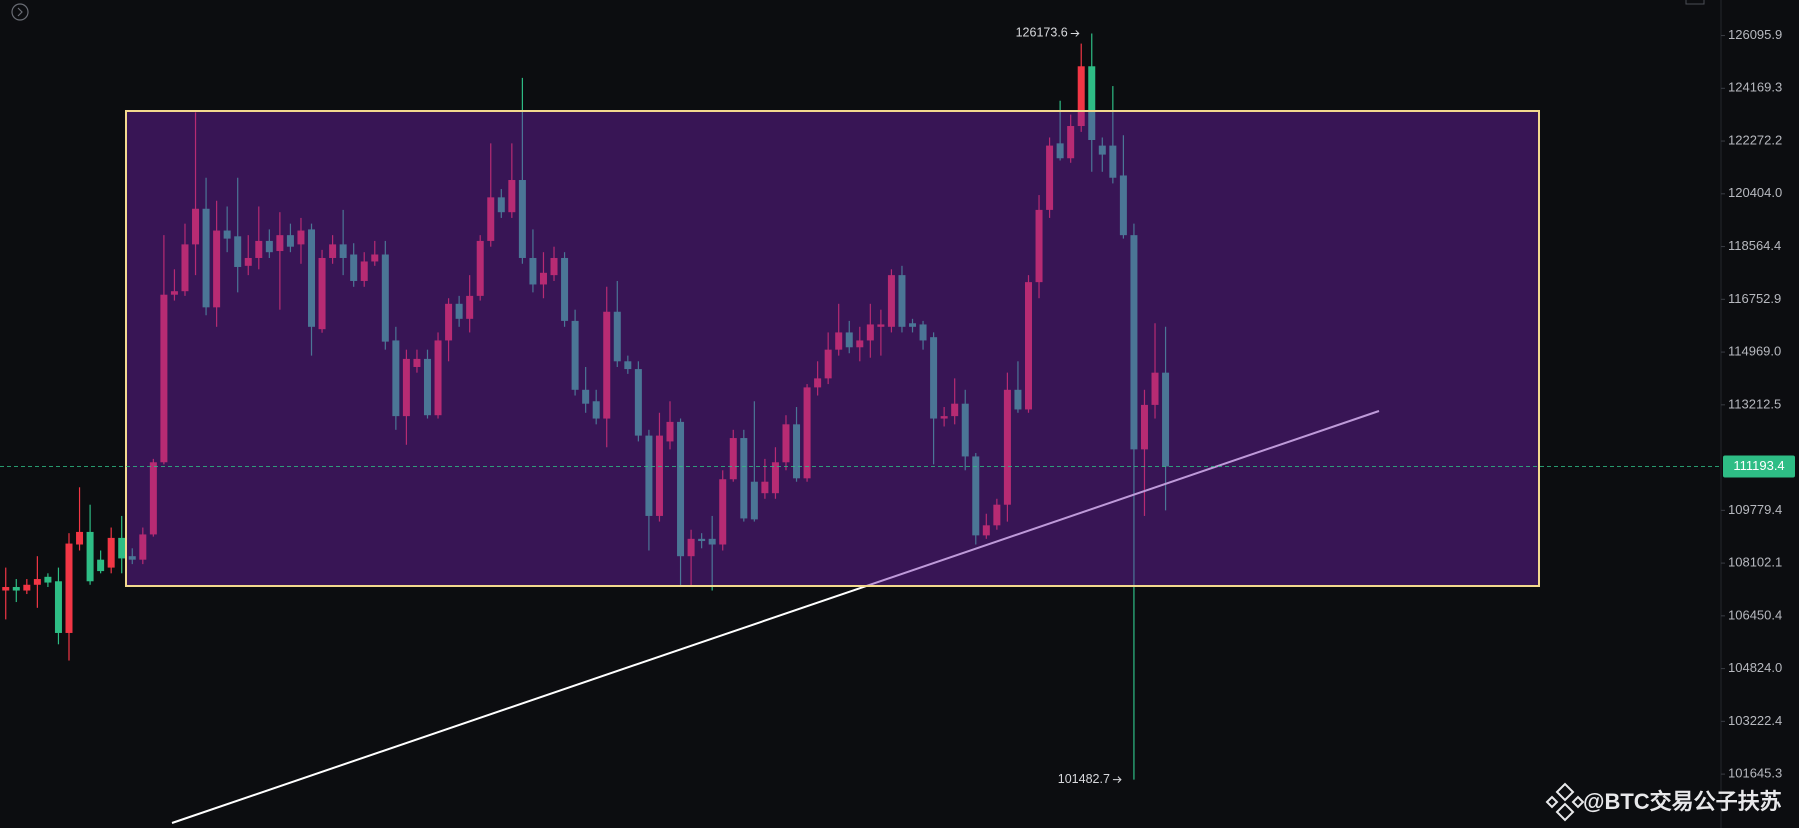 Image resolution: width=1799 pixels, height=828 pixels. Describe the element at coordinates (1565, 802) in the screenshot. I see `watermark-logo` at that location.